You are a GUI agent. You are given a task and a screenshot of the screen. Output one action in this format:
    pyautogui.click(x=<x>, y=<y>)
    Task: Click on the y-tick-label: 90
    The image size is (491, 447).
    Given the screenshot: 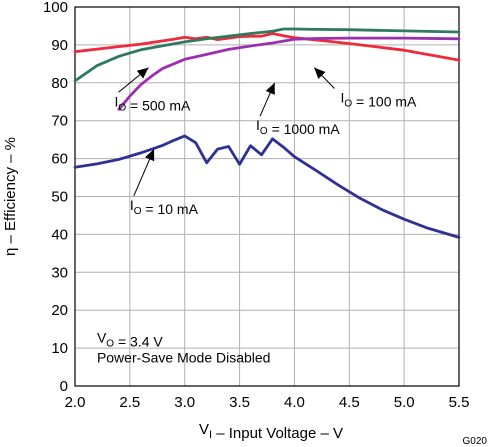 What is the action you would take?
    pyautogui.click(x=59, y=45)
    